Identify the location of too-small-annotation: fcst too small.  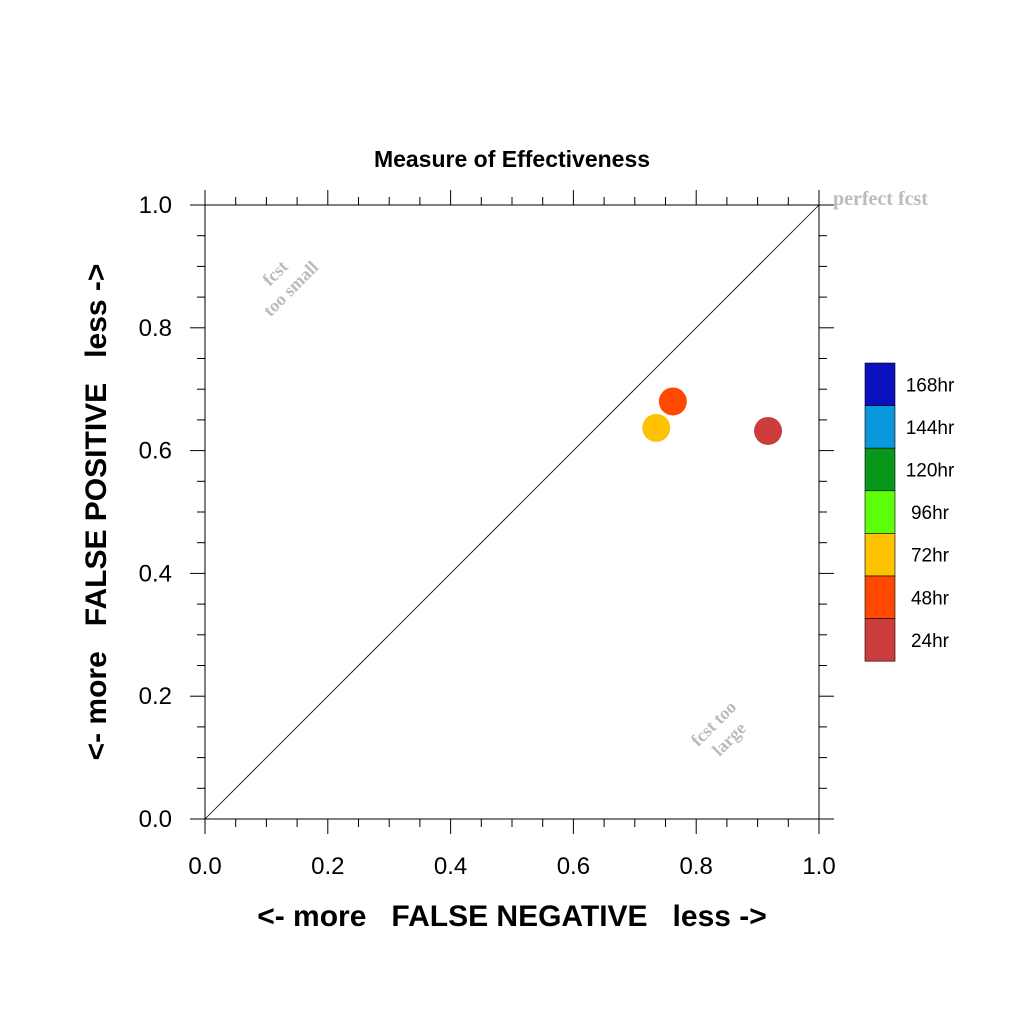
(290, 288).